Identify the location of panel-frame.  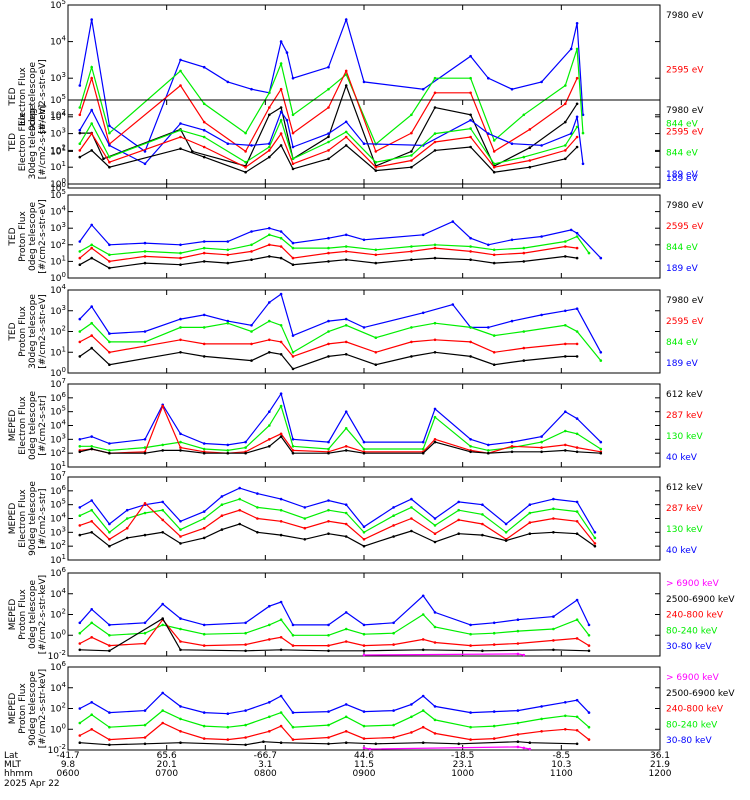
(364, 425).